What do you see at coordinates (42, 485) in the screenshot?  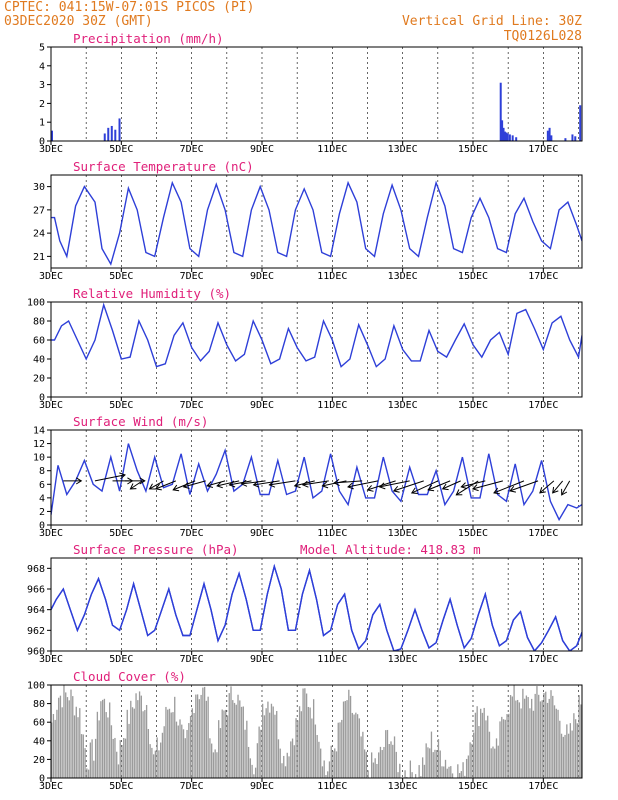 I see `y-tick-label: 6` at bounding box center [42, 485].